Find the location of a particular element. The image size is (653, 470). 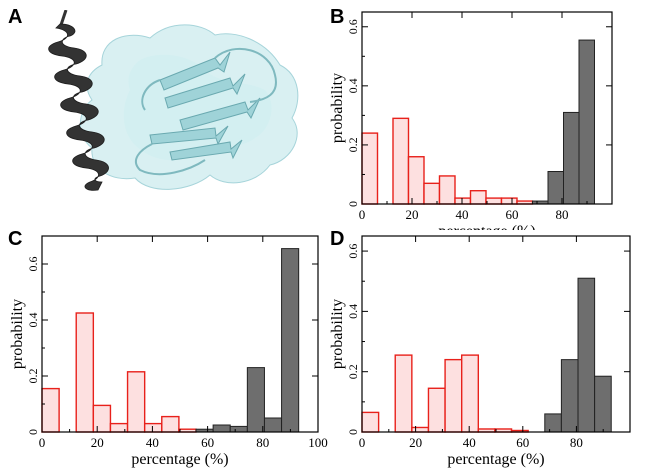

panel-label-d: D is located at coordinates (337, 239).